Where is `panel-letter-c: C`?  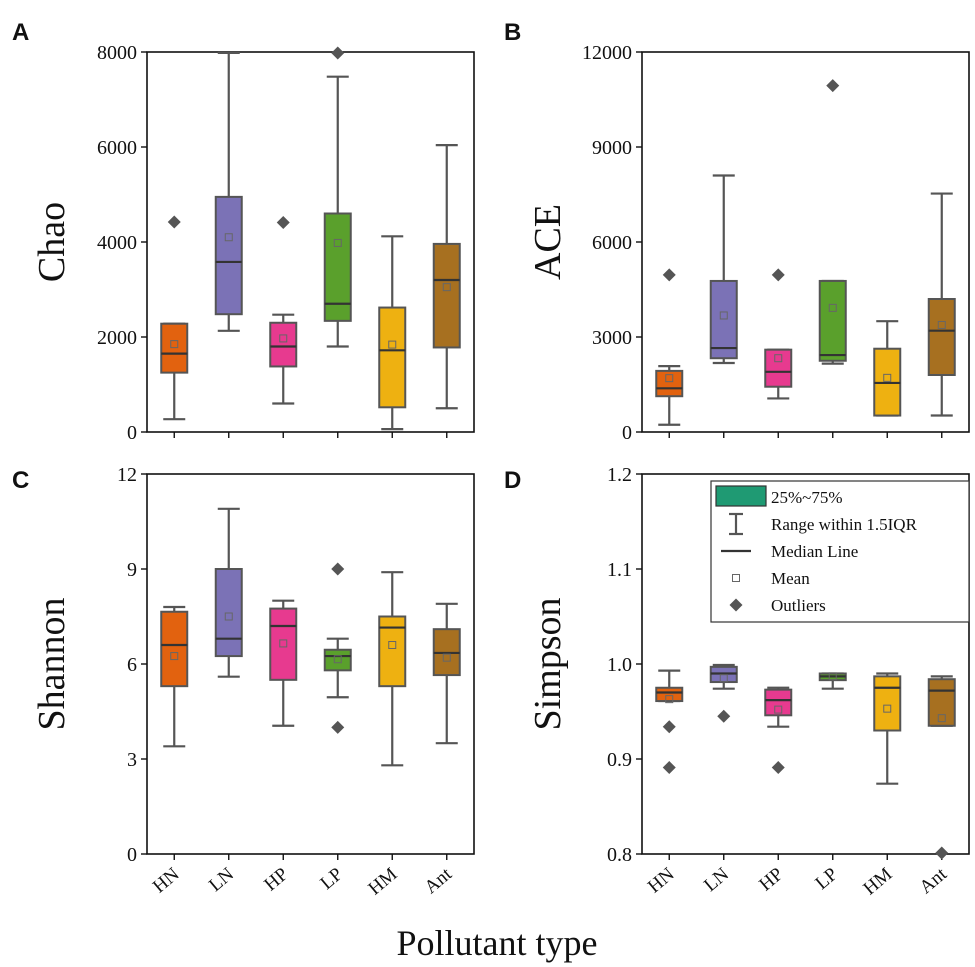
panel-letter-c: C is located at coordinates (20, 480).